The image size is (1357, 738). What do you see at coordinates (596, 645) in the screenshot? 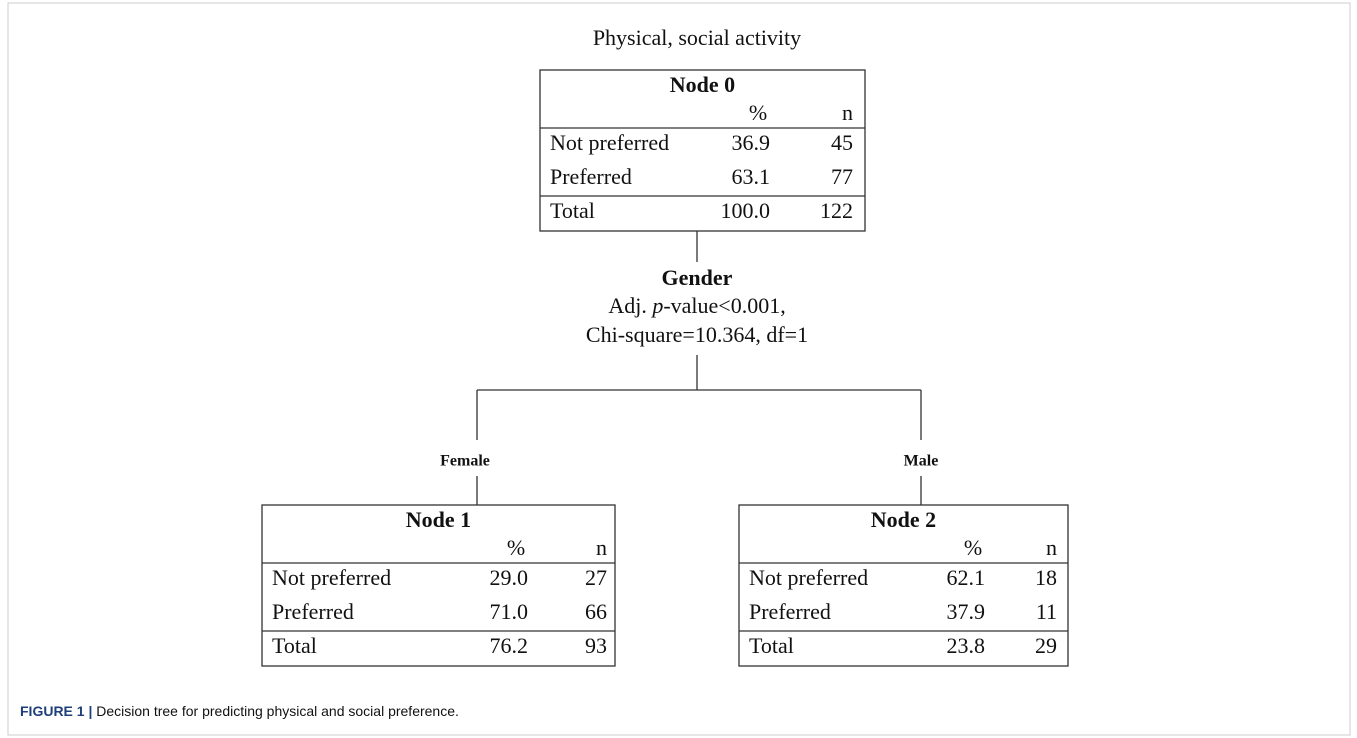
I see `row-n: 93` at bounding box center [596, 645].